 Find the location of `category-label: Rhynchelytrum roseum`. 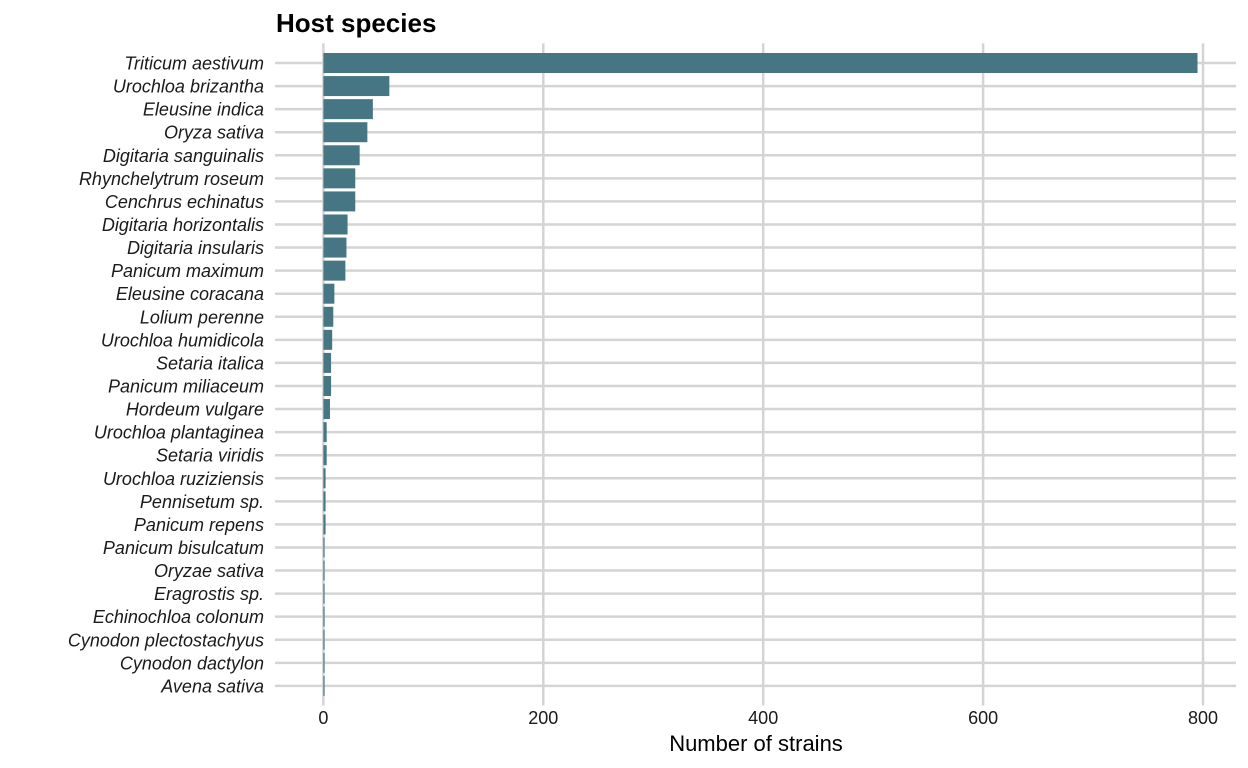

category-label: Rhynchelytrum roseum is located at coordinates (171, 179).